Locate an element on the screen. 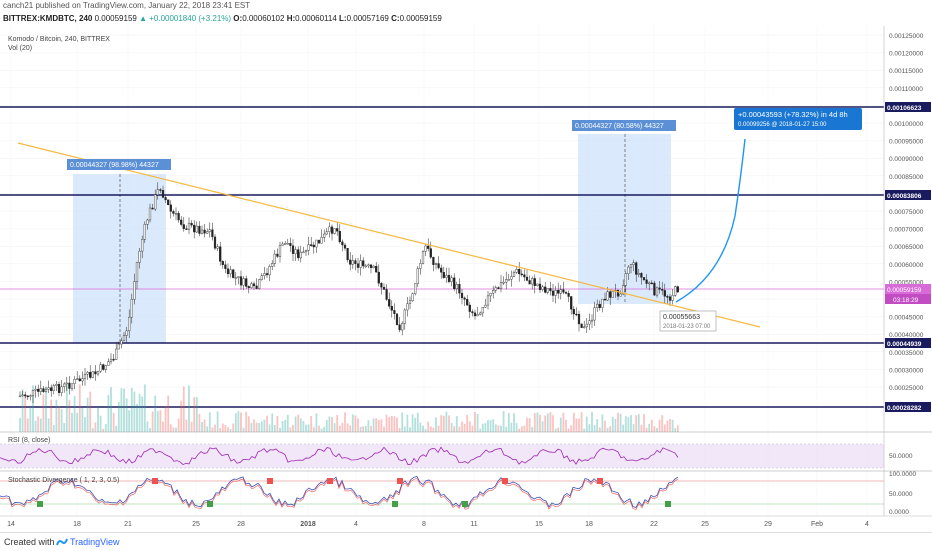 The image size is (932, 551). price-tick: 0.00070000 is located at coordinates (906, 230).